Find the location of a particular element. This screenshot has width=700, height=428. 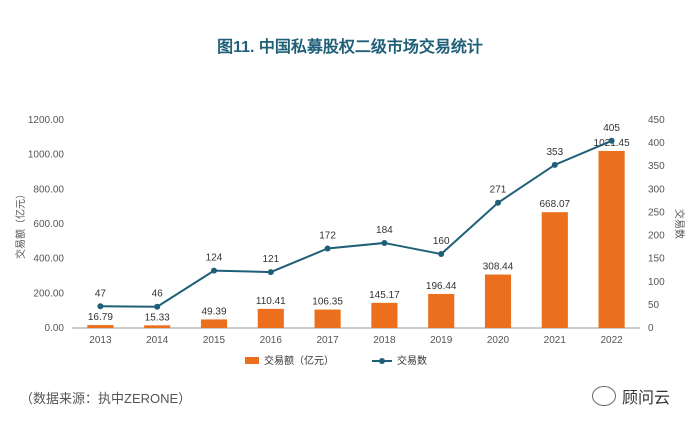

watermark: 顾问云 is located at coordinates (631, 396).